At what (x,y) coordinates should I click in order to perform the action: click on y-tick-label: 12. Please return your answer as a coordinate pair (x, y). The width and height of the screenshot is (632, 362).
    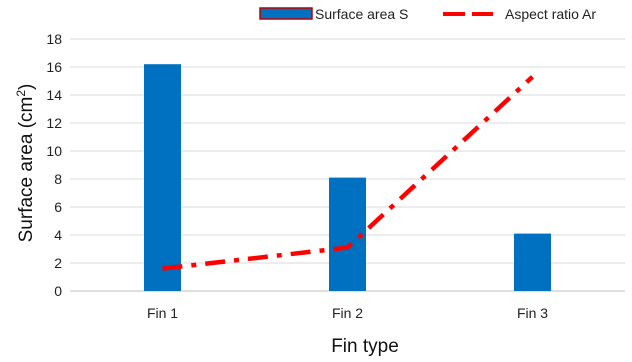
    Looking at the image, I should click on (54, 123).